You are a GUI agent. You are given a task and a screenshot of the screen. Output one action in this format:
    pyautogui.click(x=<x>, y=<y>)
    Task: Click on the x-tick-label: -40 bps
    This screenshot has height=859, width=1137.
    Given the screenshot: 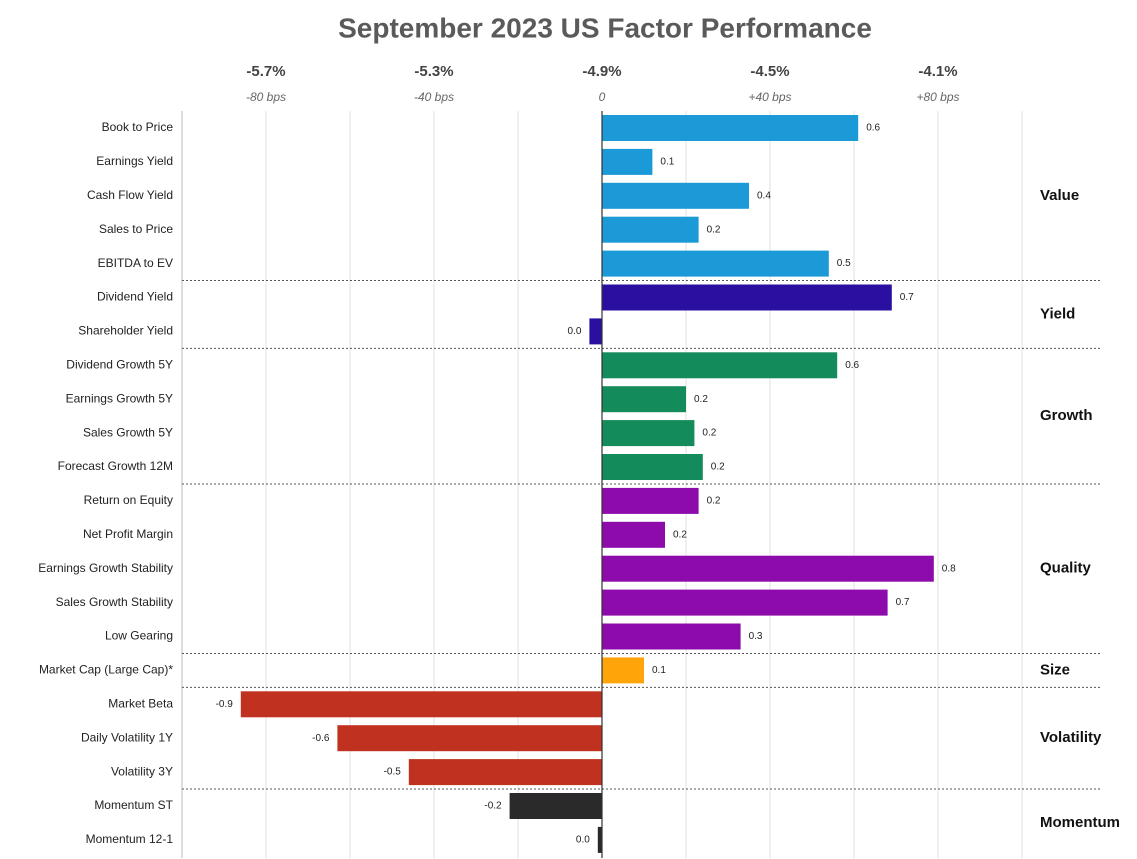 What is the action you would take?
    pyautogui.click(x=434, y=97)
    